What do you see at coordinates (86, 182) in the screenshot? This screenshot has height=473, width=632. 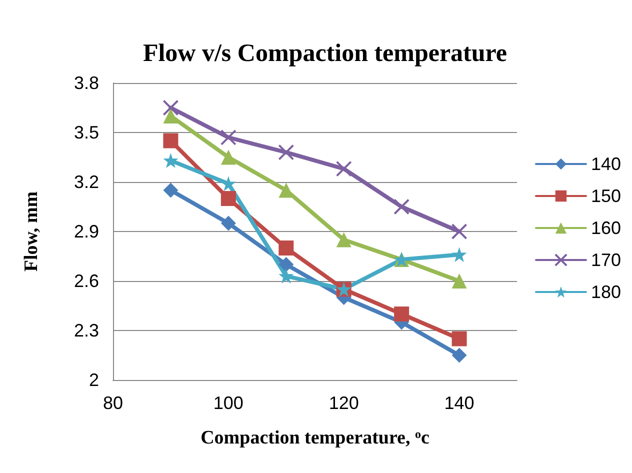 I see `y-tick-label: 3.2` at bounding box center [86, 182].